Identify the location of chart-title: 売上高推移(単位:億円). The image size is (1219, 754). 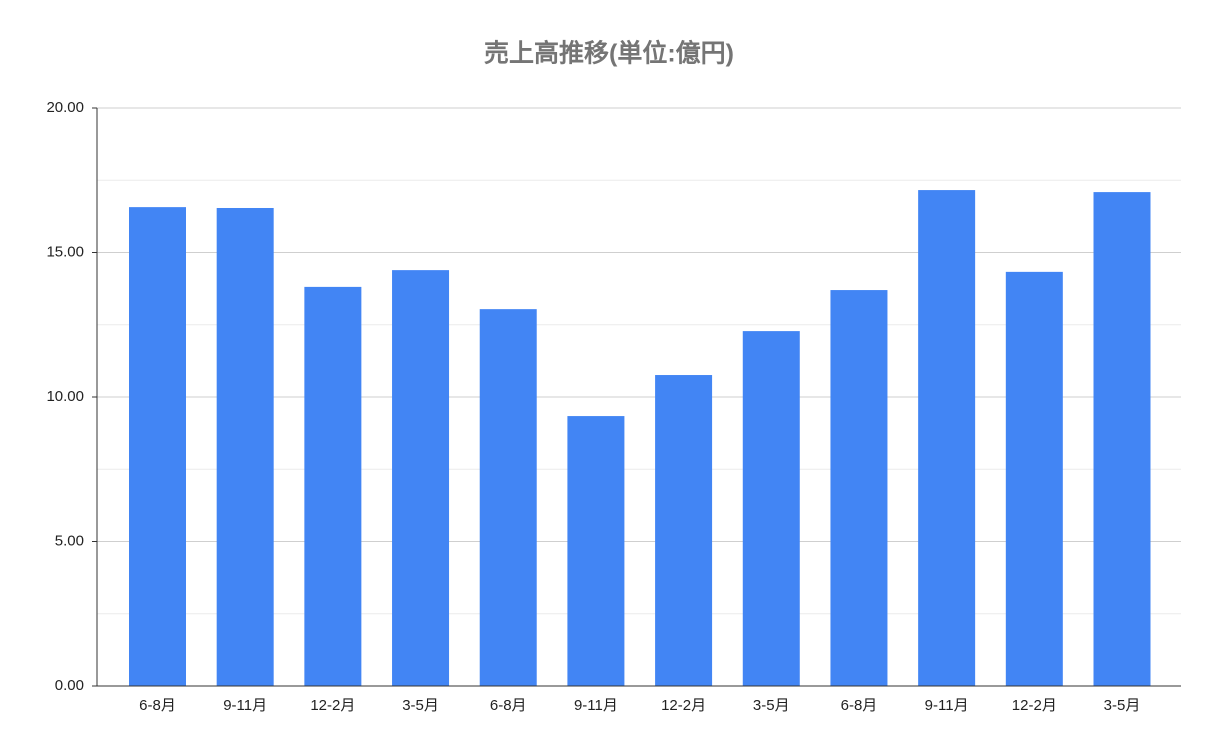
(609, 53).